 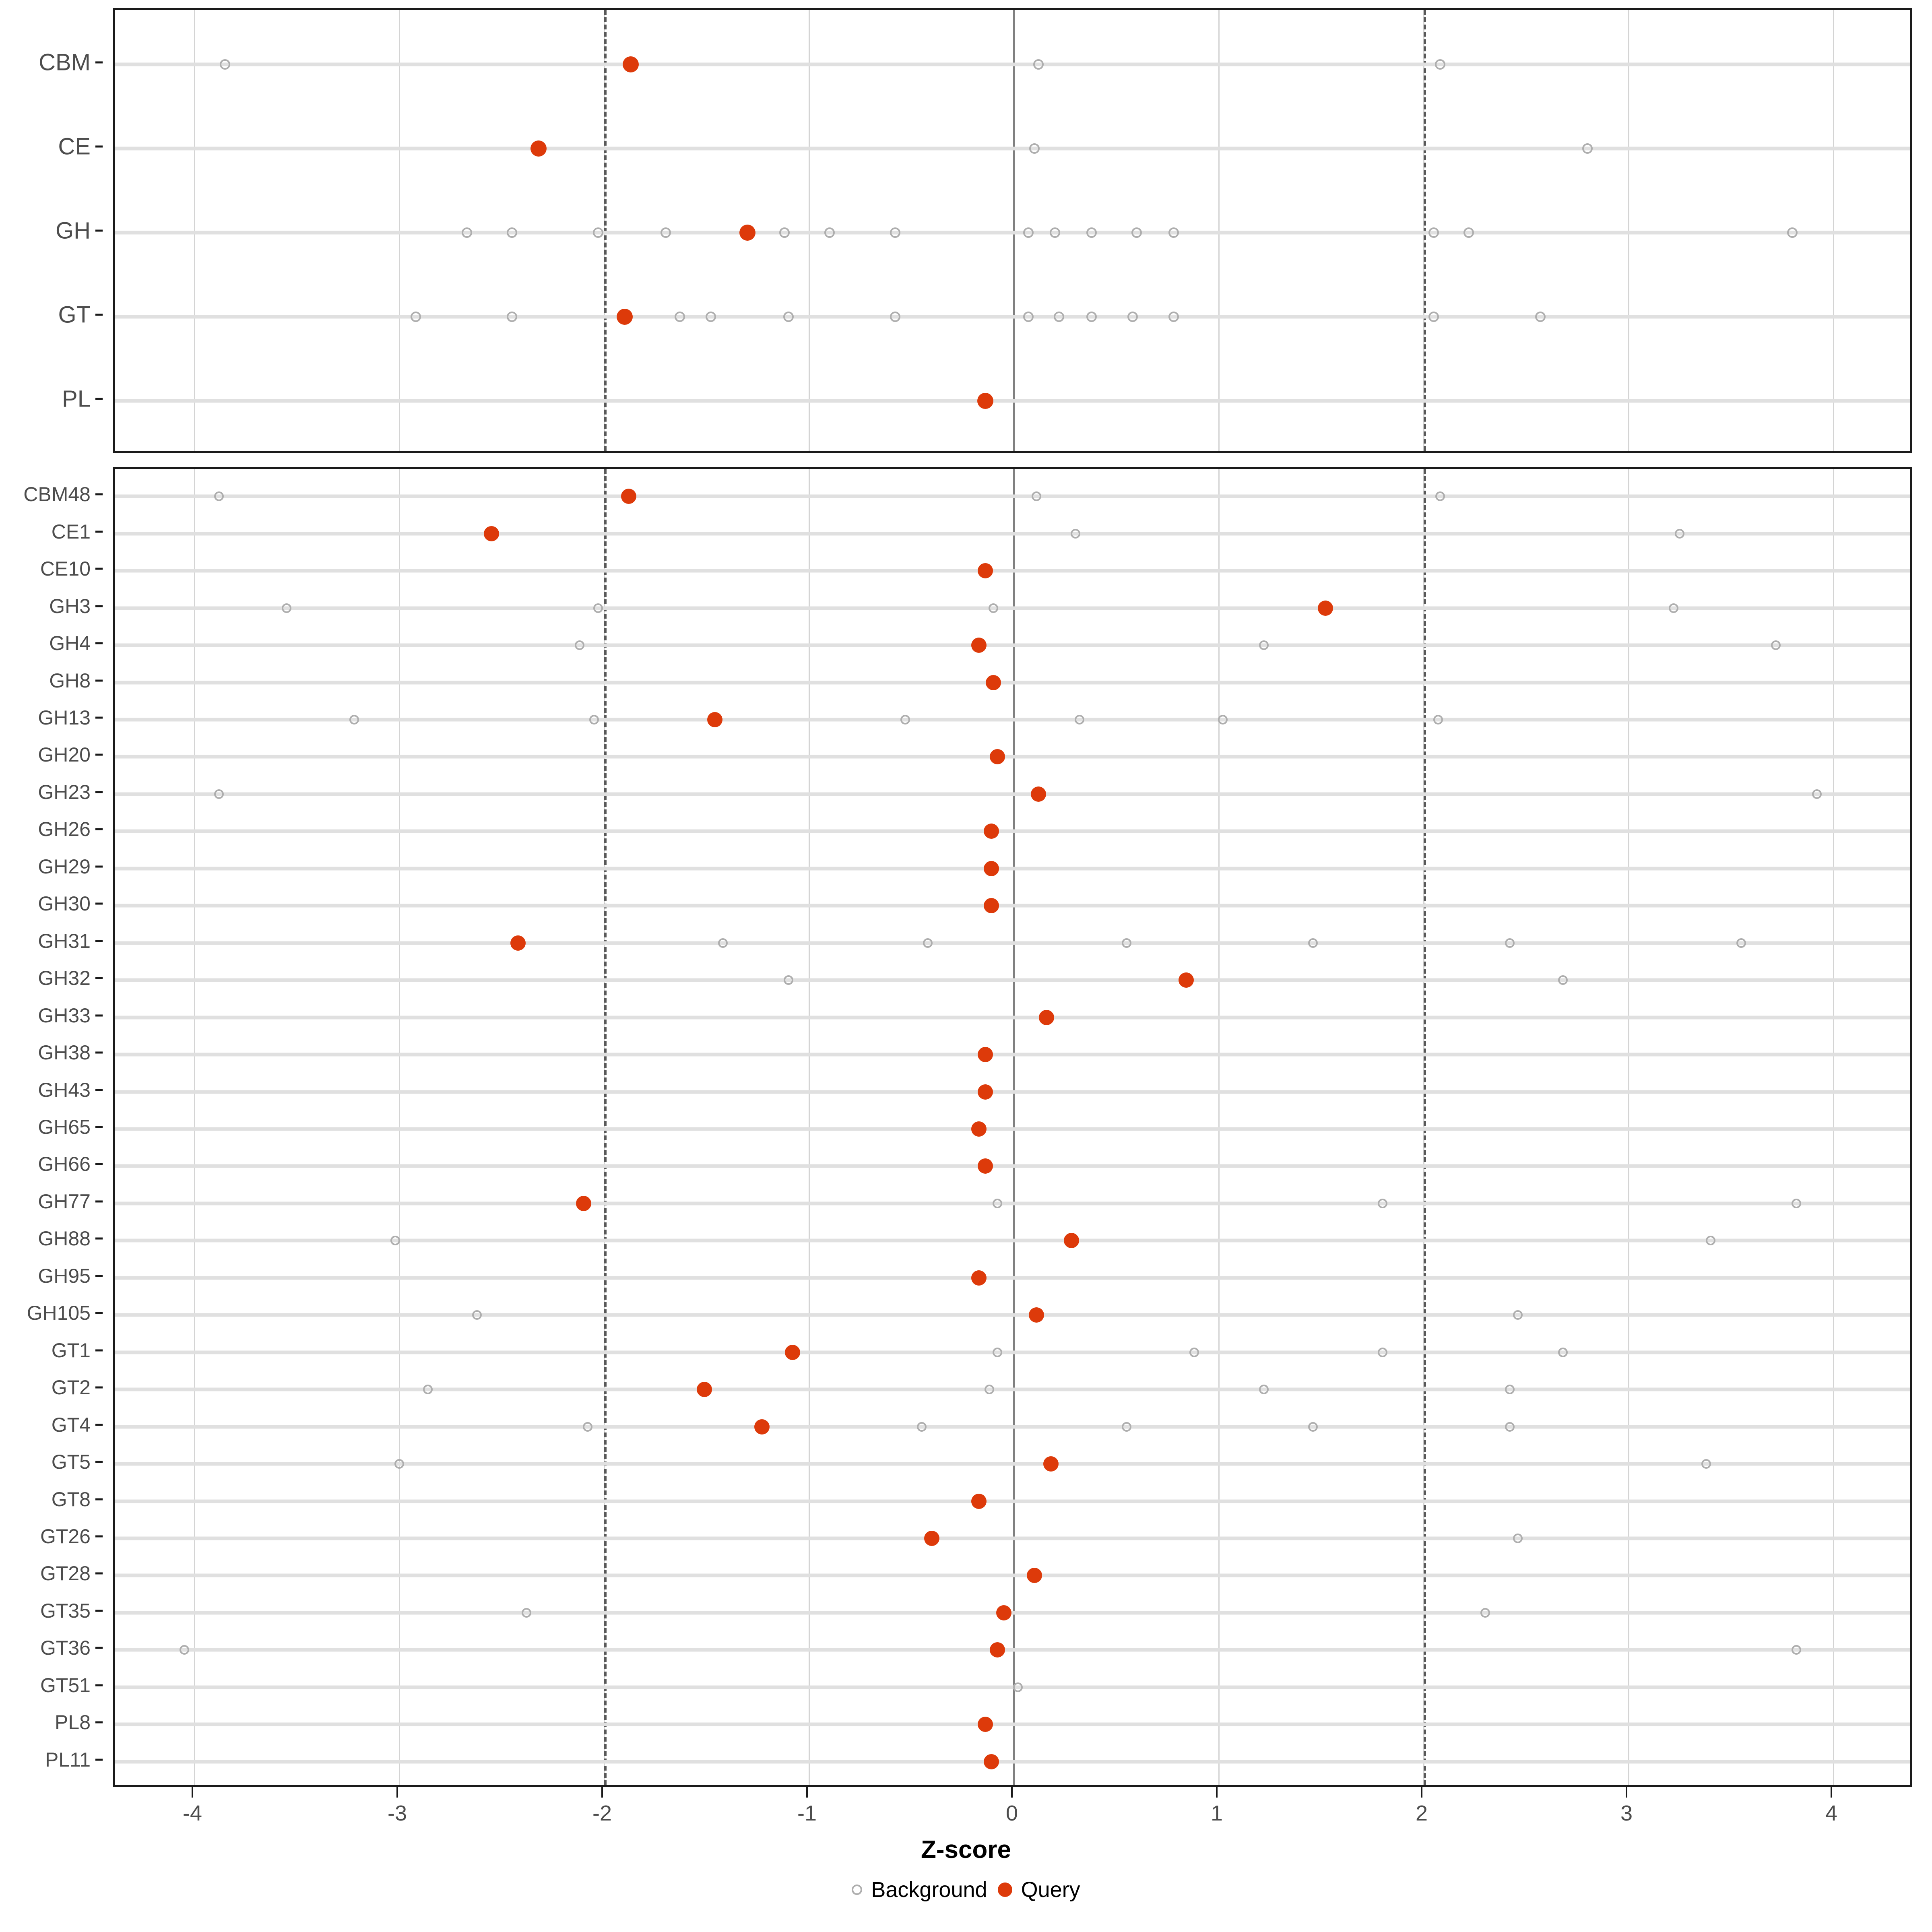 What do you see at coordinates (71, 1387) in the screenshot?
I see `y-axis-label: GT2` at bounding box center [71, 1387].